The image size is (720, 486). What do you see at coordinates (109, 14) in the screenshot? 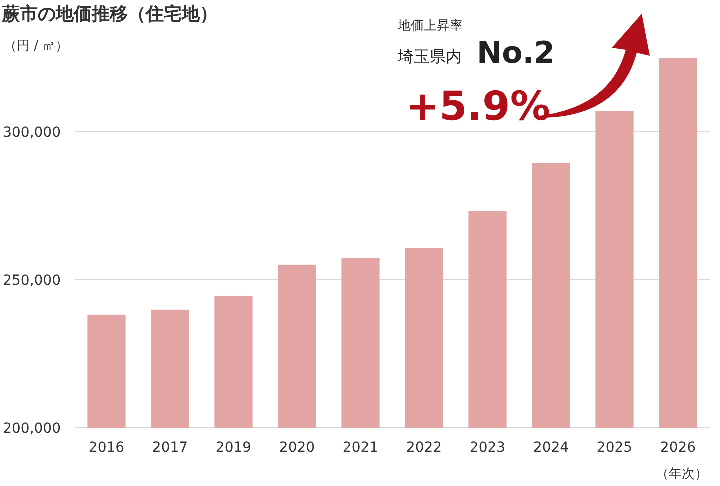
I see `chart-title: 蕨市の地価推移（住宅地）` at bounding box center [109, 14].